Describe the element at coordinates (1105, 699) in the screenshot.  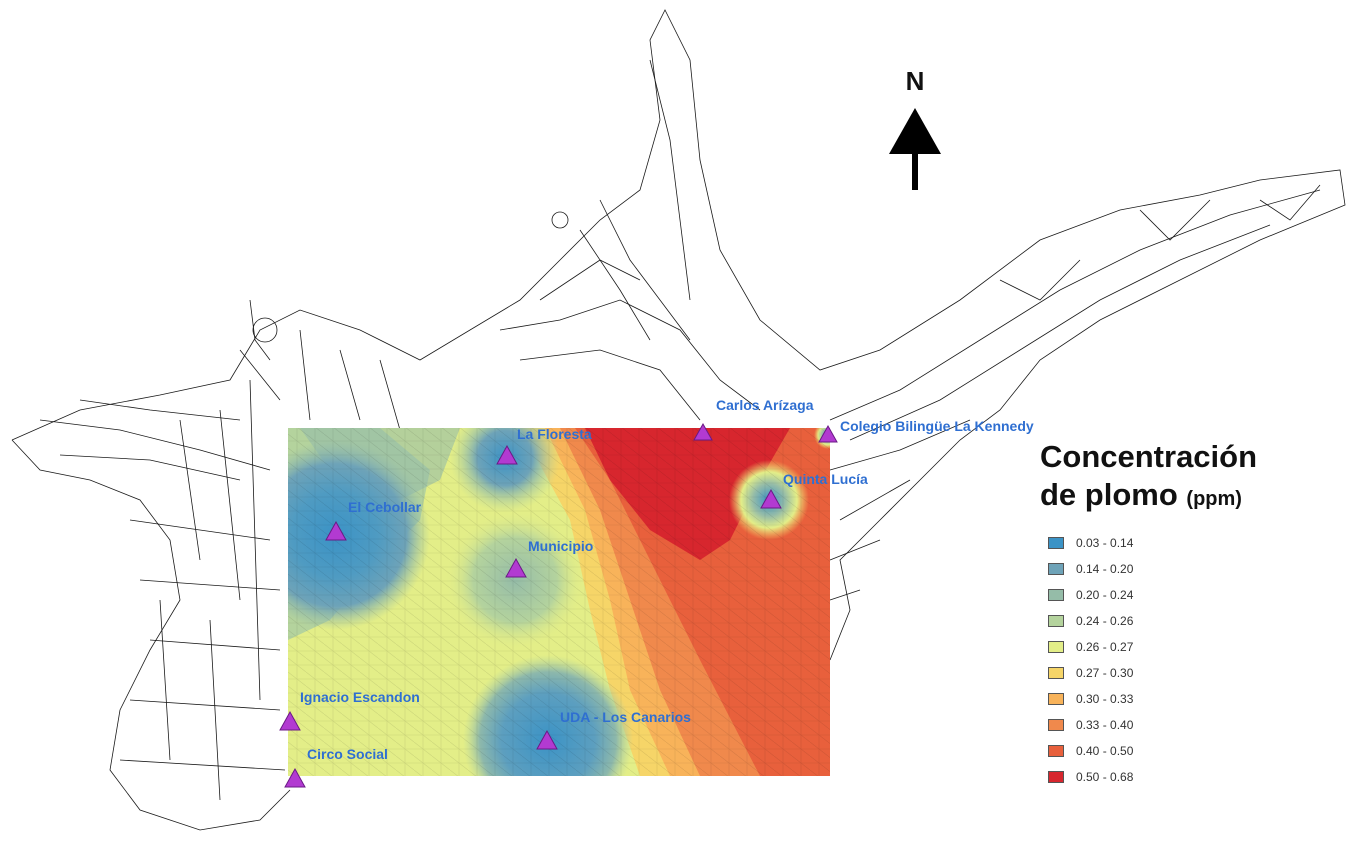
I see `legend-label: 0.30 - 0.33` at that location.